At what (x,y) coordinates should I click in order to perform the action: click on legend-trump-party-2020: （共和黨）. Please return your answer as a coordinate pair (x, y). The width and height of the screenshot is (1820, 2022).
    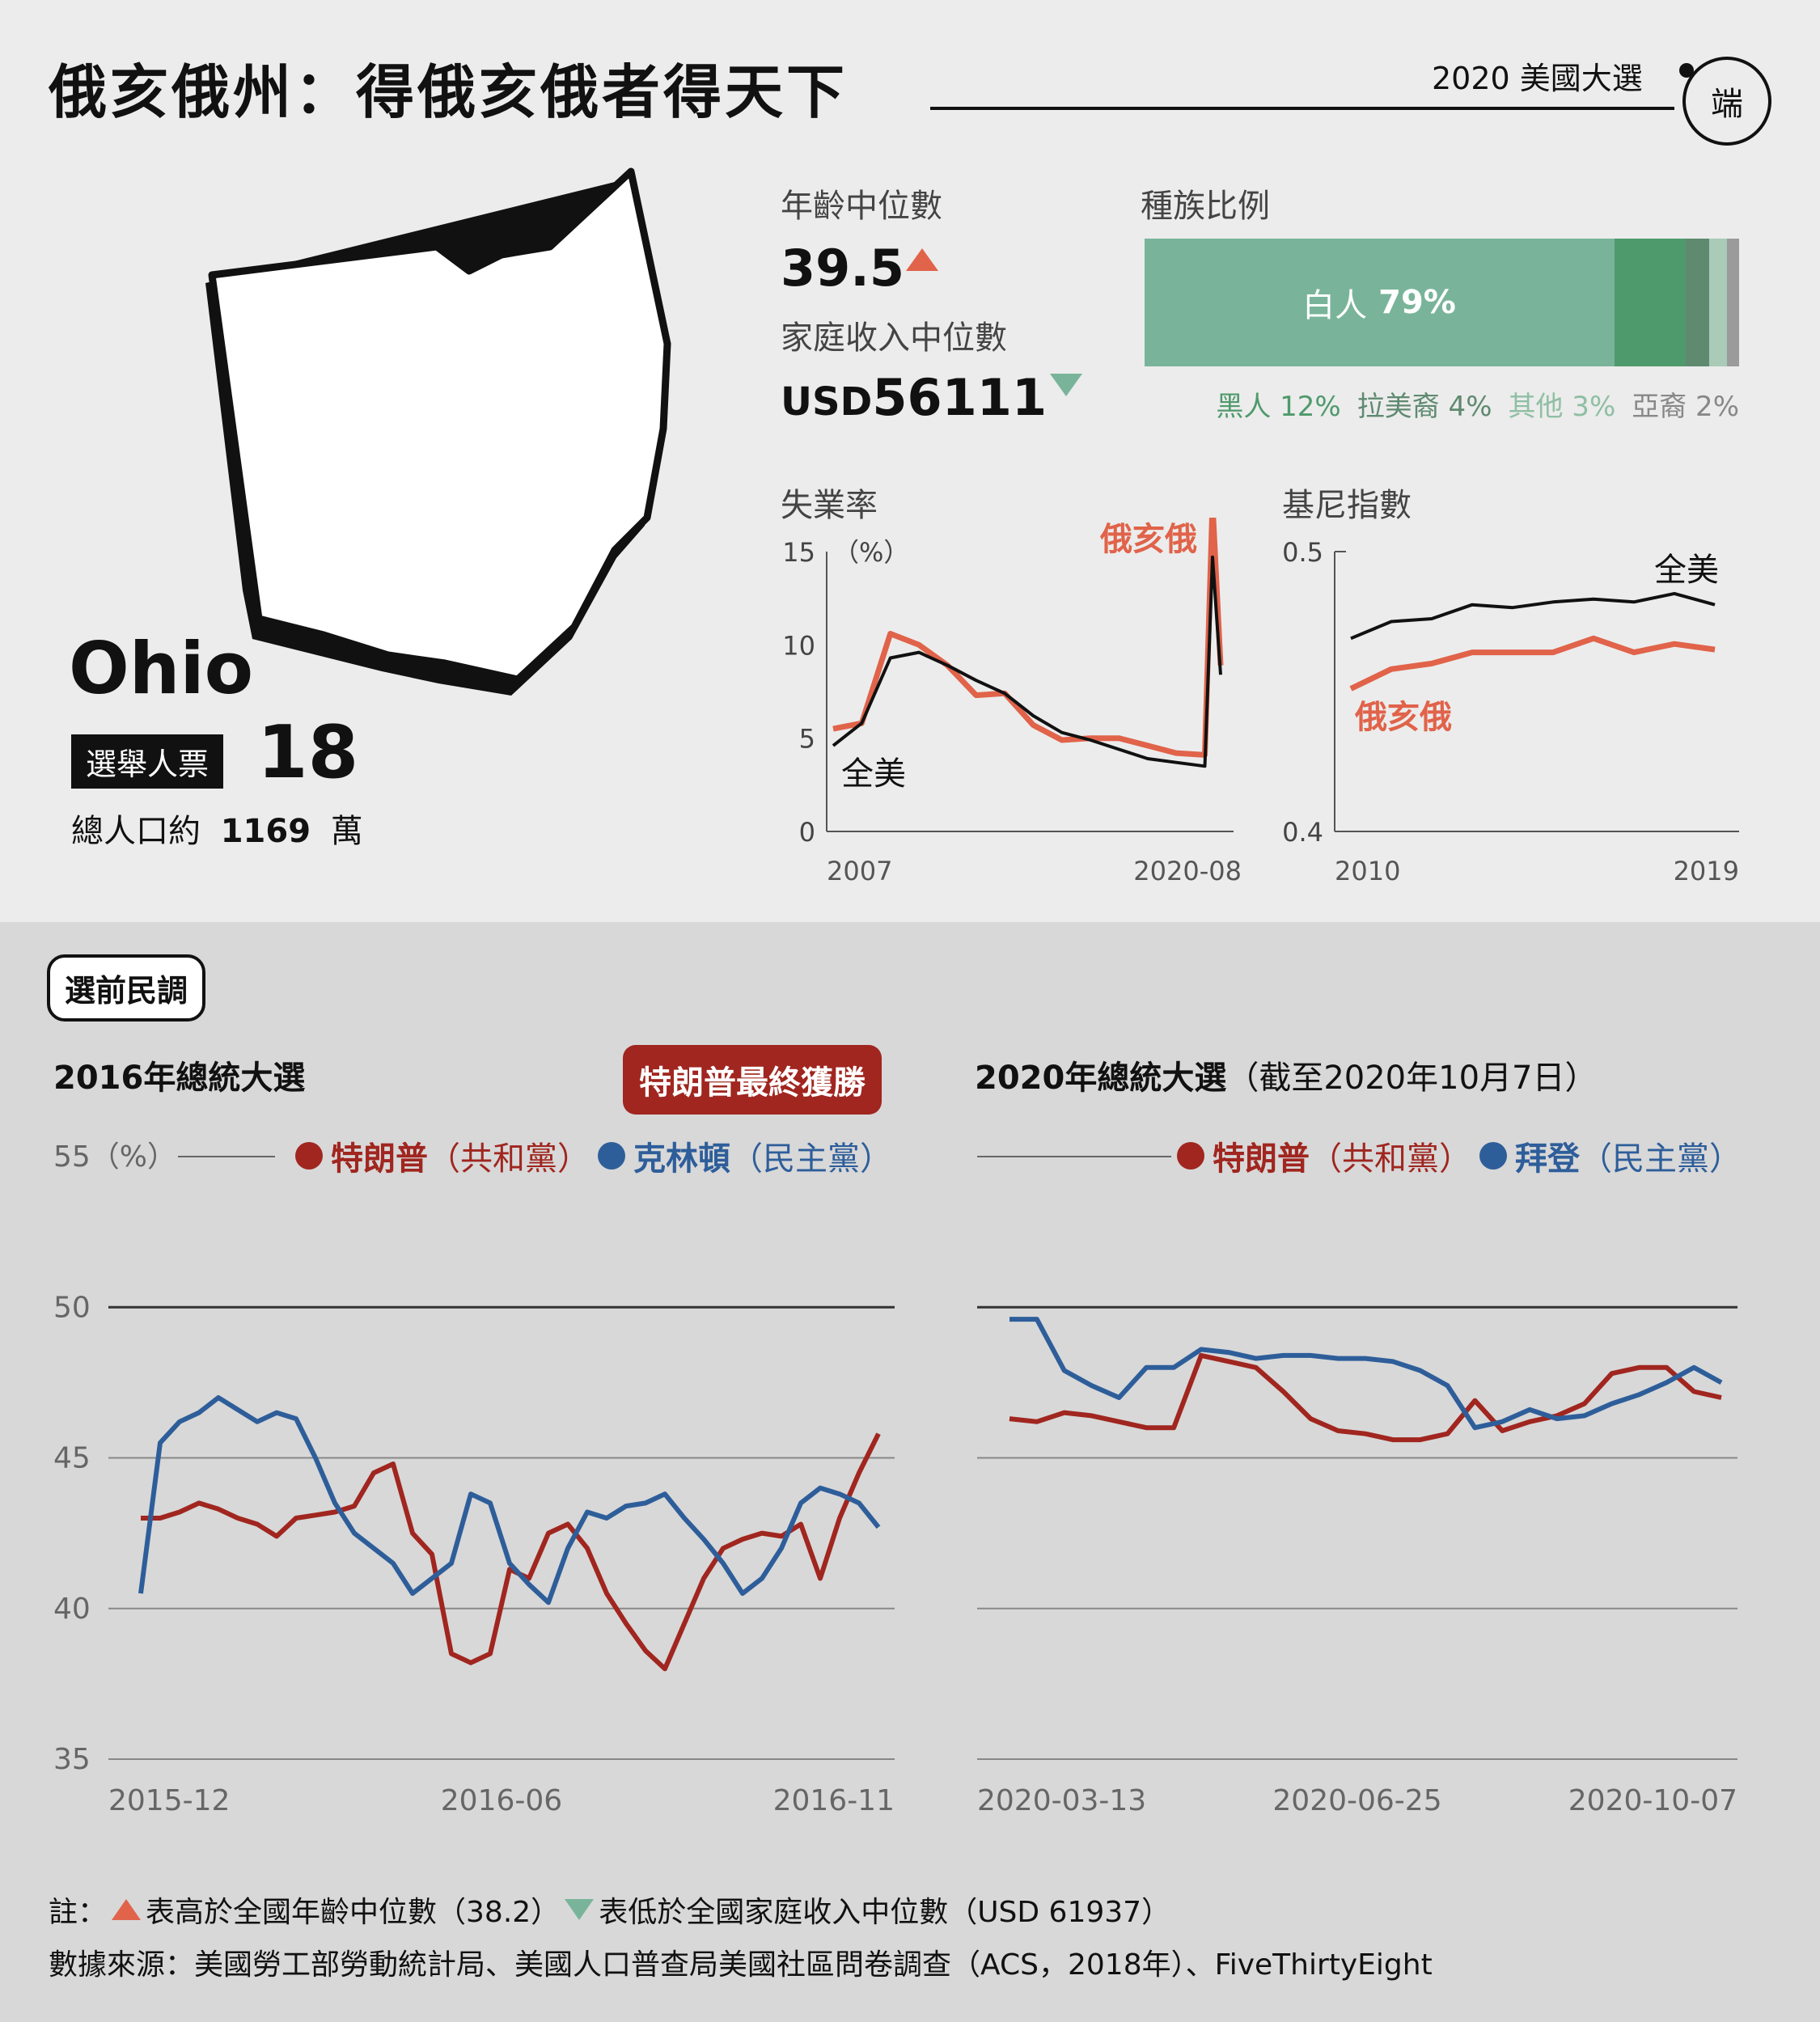
    Looking at the image, I should click on (1390, 1159).